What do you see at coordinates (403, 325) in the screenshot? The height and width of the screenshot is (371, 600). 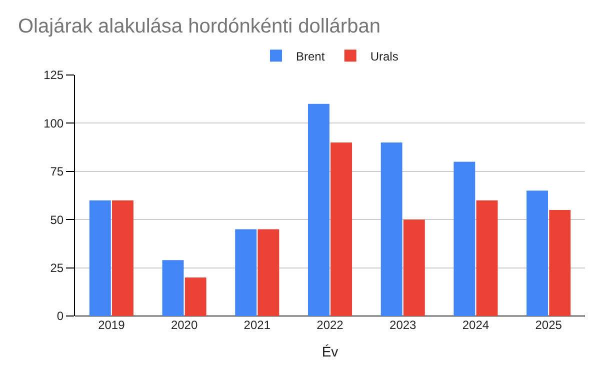 I see `x-tick-label: 2023` at bounding box center [403, 325].